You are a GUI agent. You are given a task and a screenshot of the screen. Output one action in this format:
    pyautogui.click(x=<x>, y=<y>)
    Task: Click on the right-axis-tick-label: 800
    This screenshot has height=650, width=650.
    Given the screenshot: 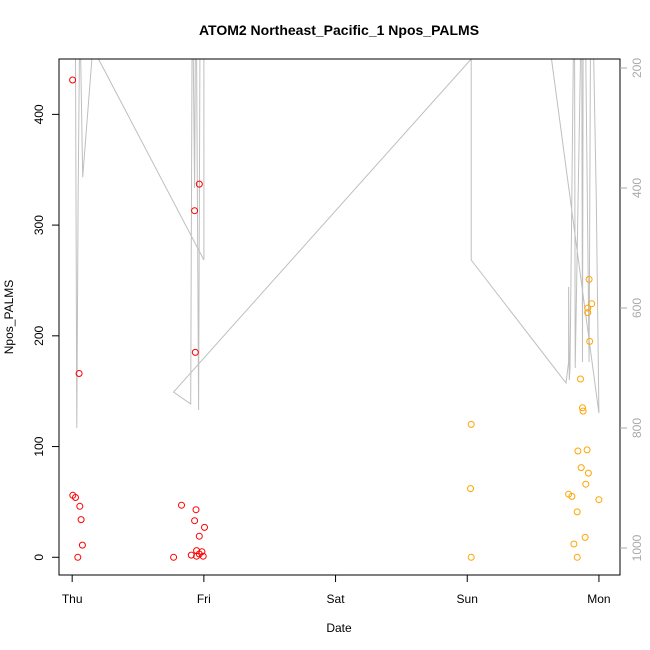 What is the action you would take?
    pyautogui.click(x=637, y=428)
    